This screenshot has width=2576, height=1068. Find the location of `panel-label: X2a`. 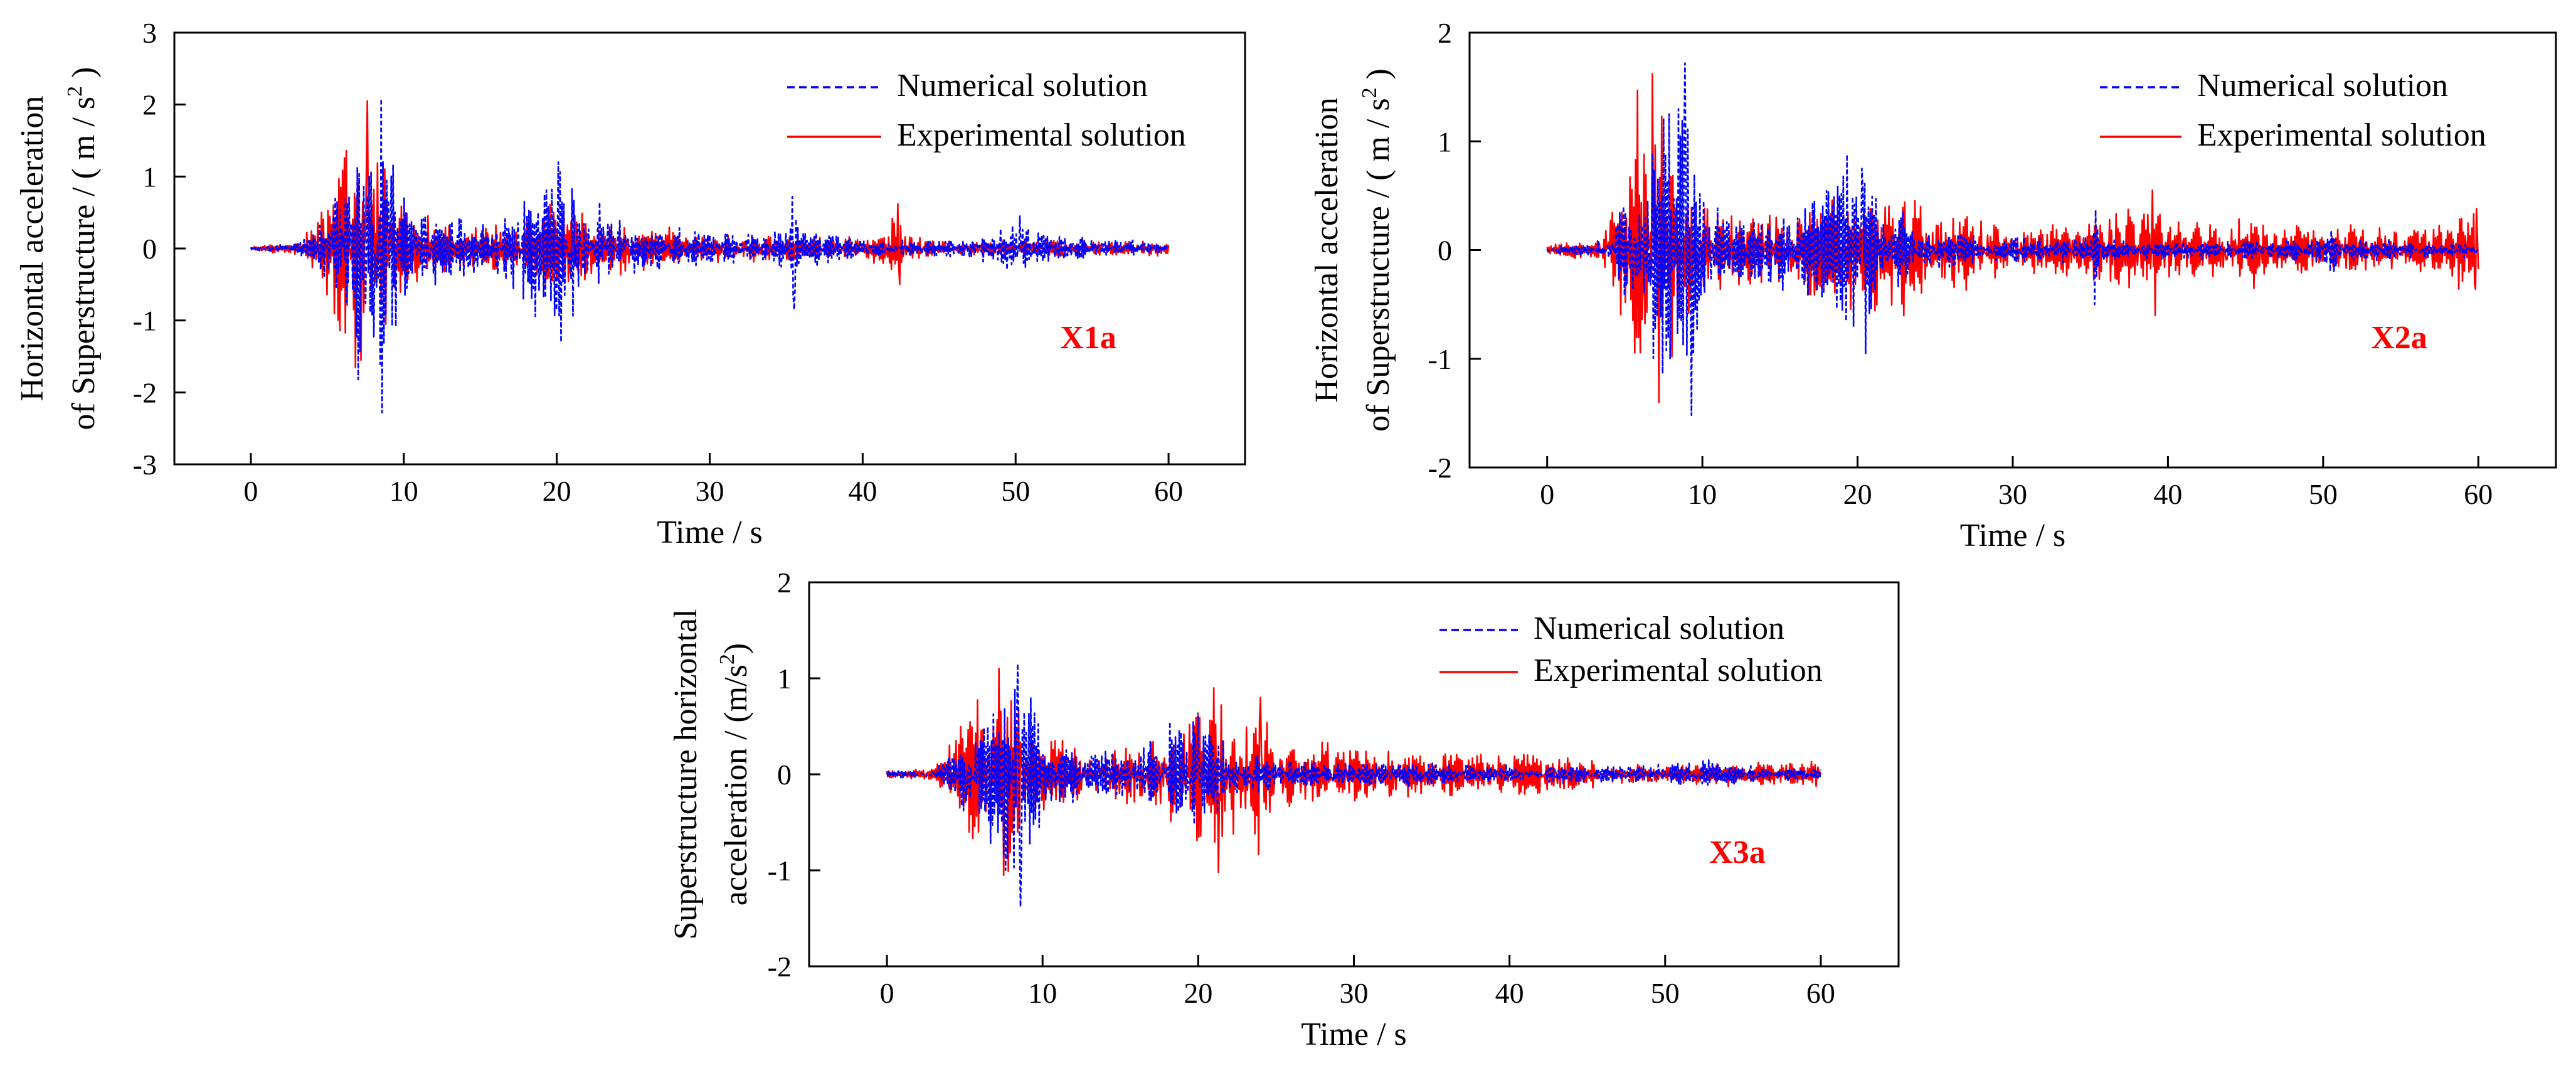

panel-label: X2a is located at coordinates (2399, 338).